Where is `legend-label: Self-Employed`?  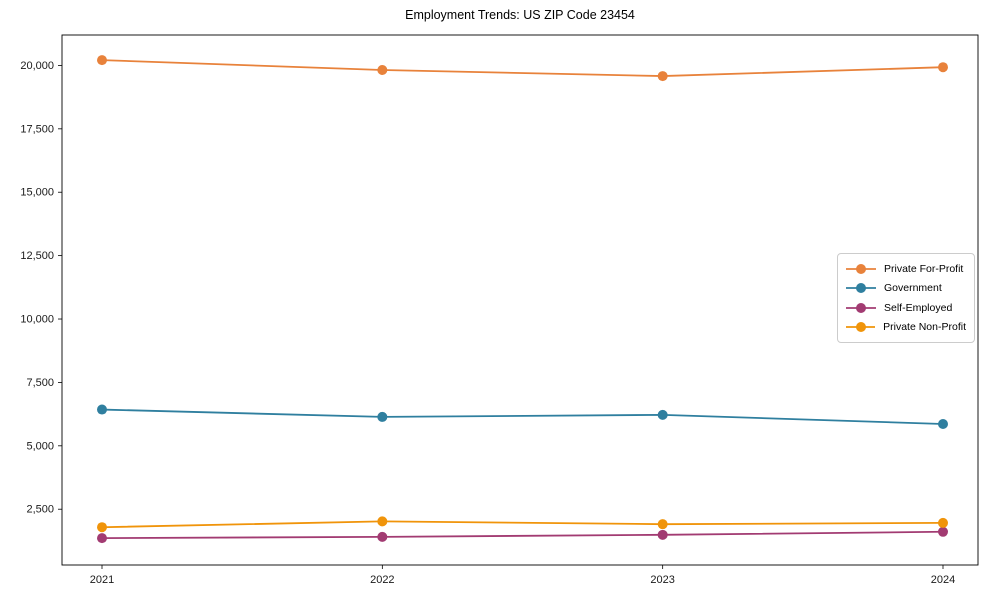
legend-label: Self-Employed is located at coordinates (918, 307).